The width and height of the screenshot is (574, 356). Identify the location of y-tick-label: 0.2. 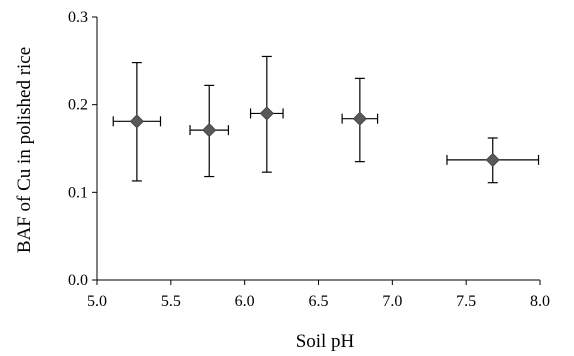
(78, 105).